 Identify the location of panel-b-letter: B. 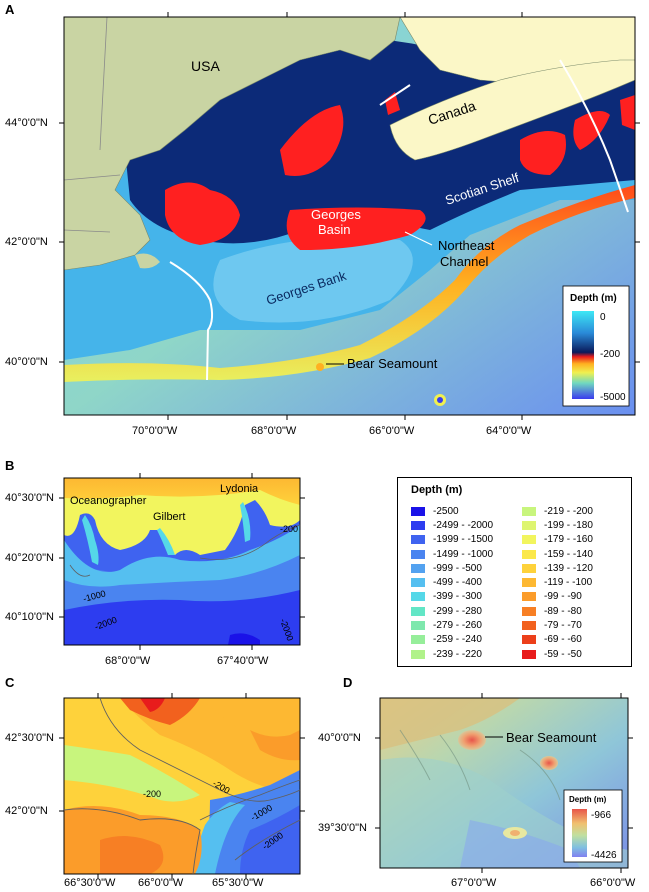
(10, 465).